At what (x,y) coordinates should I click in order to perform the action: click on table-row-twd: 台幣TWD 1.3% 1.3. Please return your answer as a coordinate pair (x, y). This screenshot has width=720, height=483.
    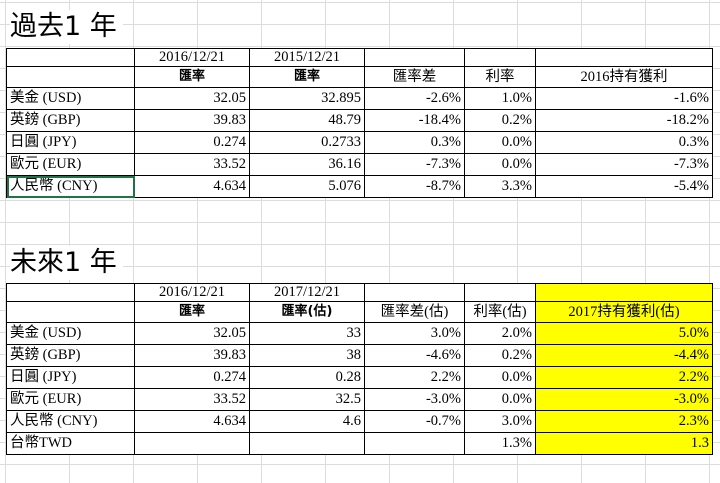
    Looking at the image, I should click on (359, 443).